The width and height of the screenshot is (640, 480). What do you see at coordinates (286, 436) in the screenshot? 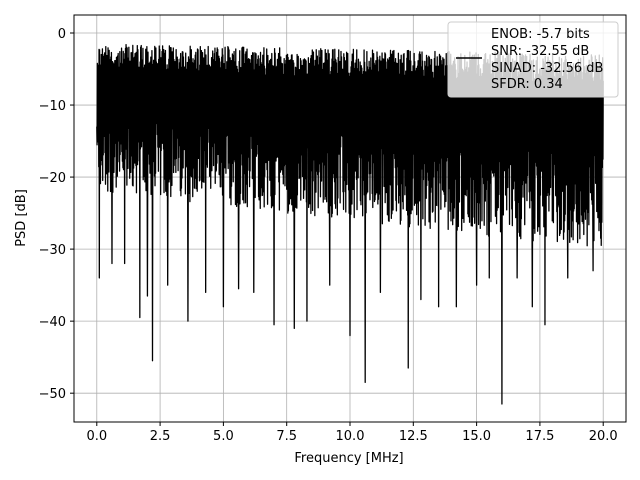
I see `x-tick-label: 7.5` at bounding box center [286, 436].